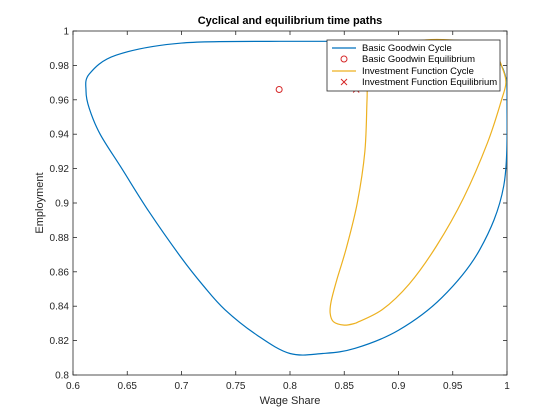  What do you see at coordinates (453, 386) in the screenshot?
I see `x-tick-label: 0.95` at bounding box center [453, 386].